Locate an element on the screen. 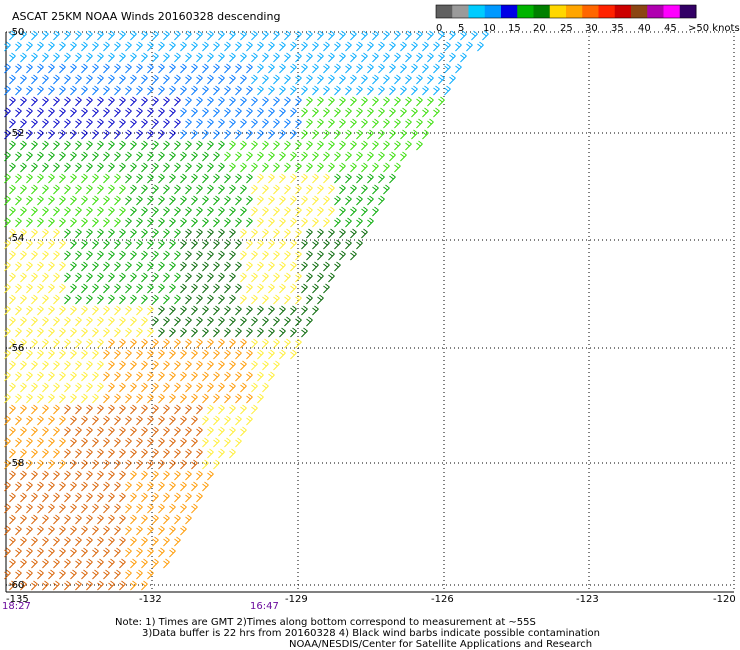 Image resolution: width=740 pixels, height=650 pixels. legend-swatch is located at coordinates (509, 11).